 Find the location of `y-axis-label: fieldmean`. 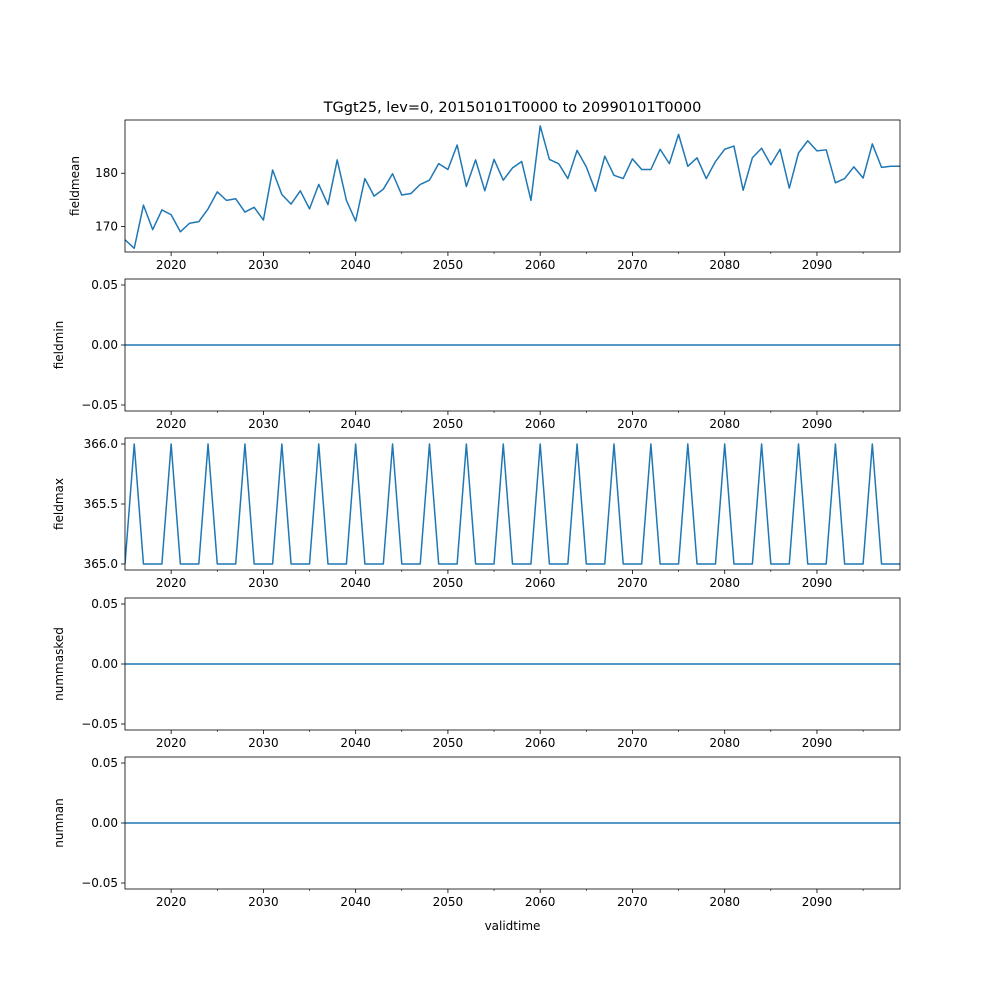

y-axis-label: fieldmean is located at coordinates (75, 186).